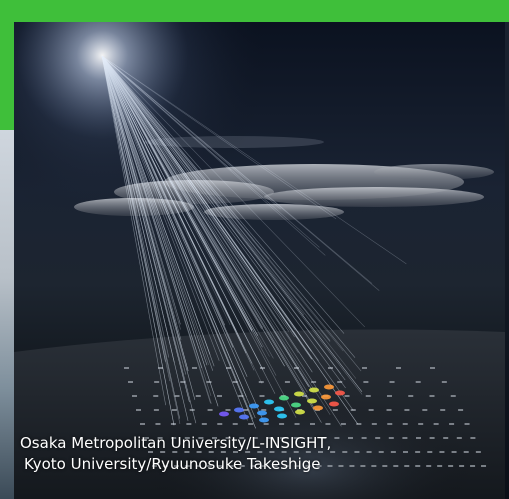  Describe the element at coordinates (176, 443) in the screenshot. I see `credit-line-1: Osaka Metropolitan University/L-INSIGHT,` at that location.